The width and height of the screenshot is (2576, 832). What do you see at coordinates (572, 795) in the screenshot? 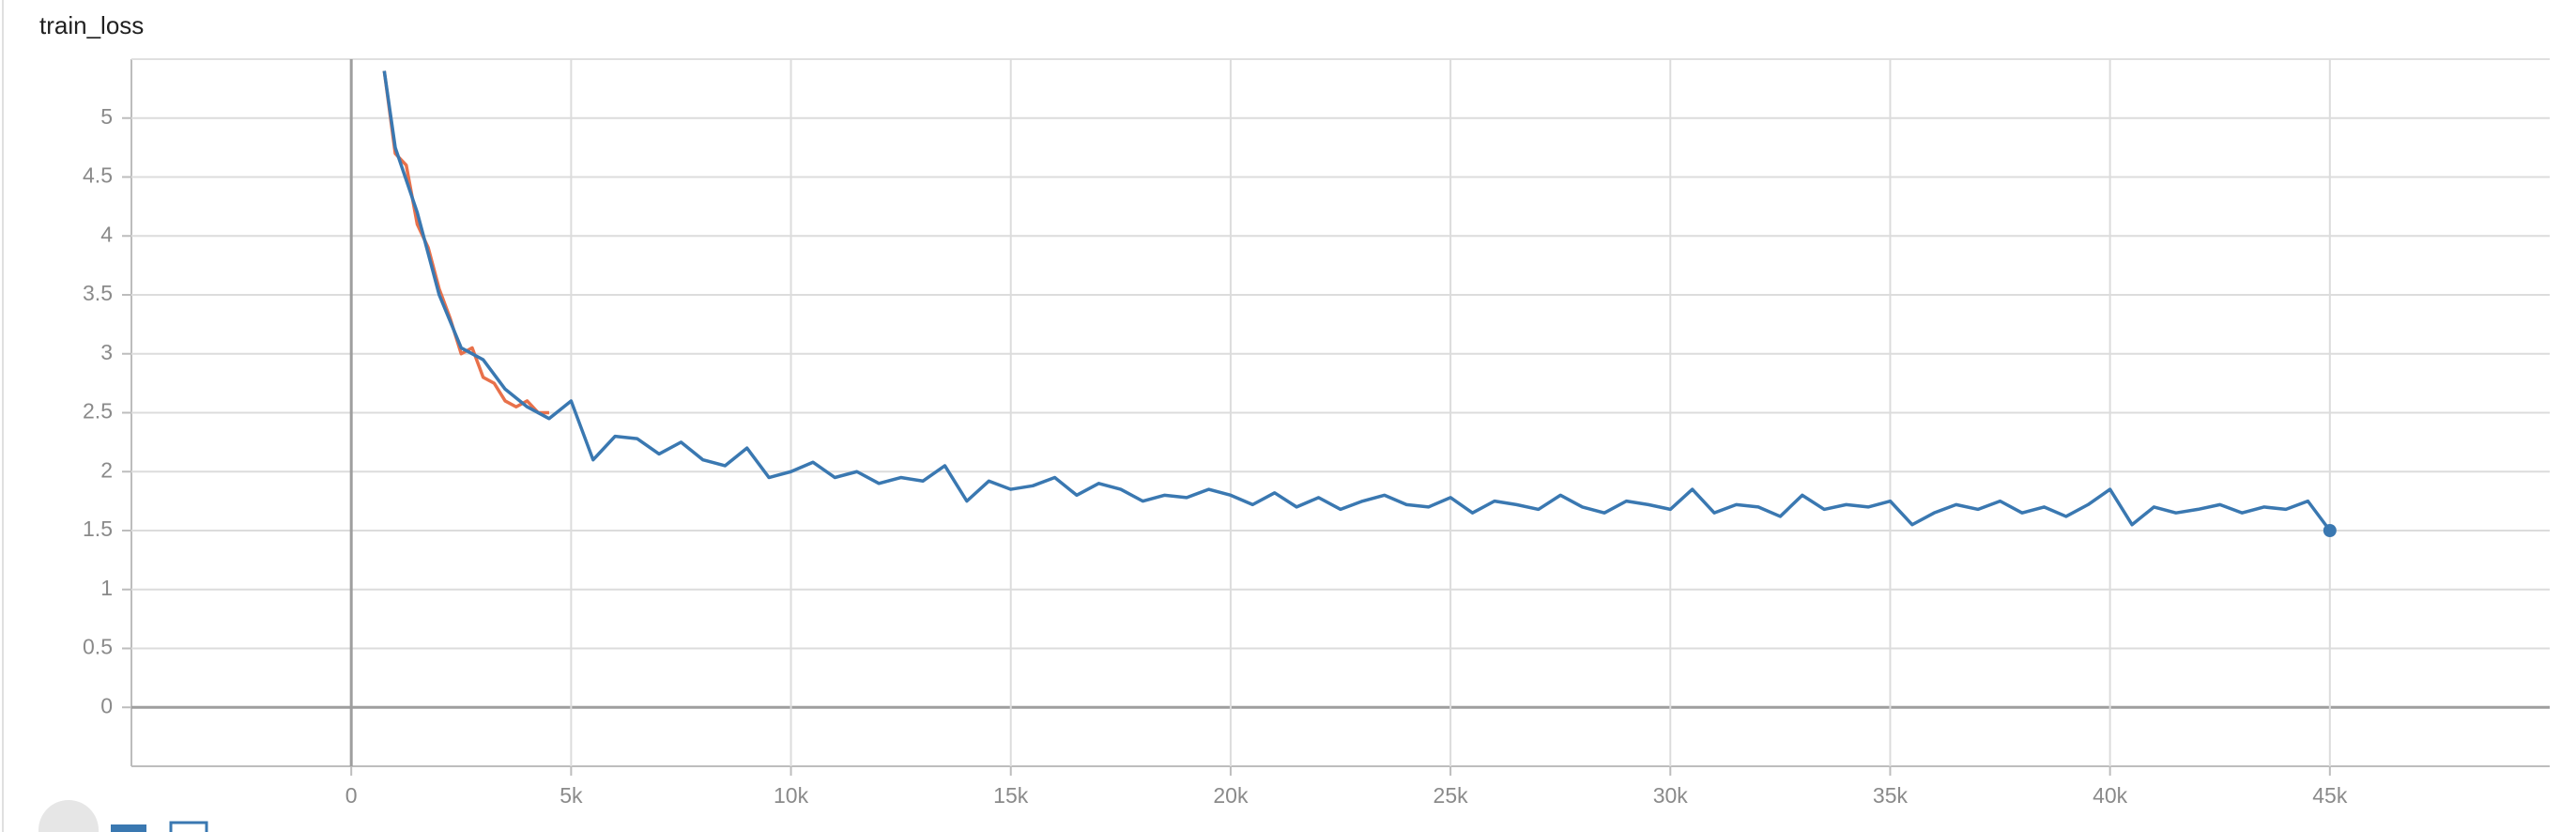
I see `x-tick-label: 5k` at bounding box center [572, 795].